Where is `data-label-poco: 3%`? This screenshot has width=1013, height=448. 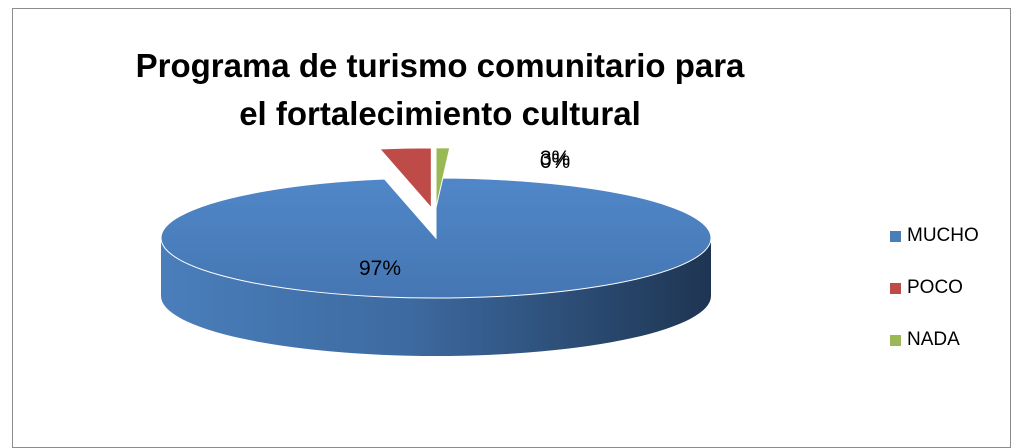
data-label-poco: 3% is located at coordinates (555, 158).